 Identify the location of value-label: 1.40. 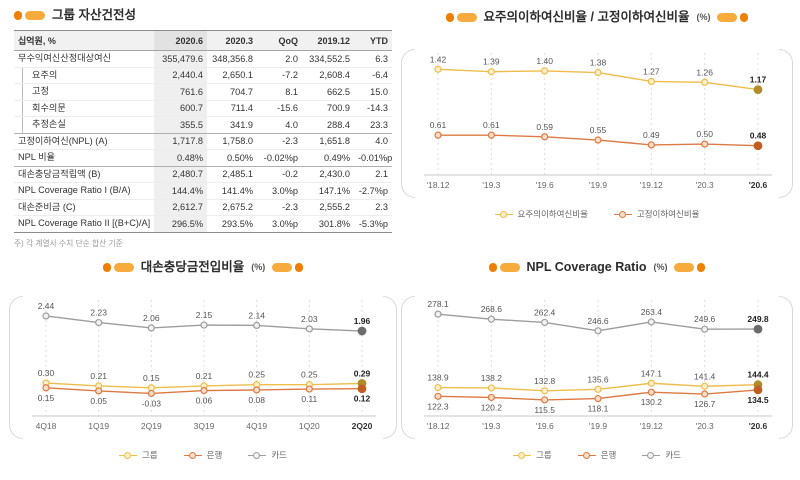
(544, 61).